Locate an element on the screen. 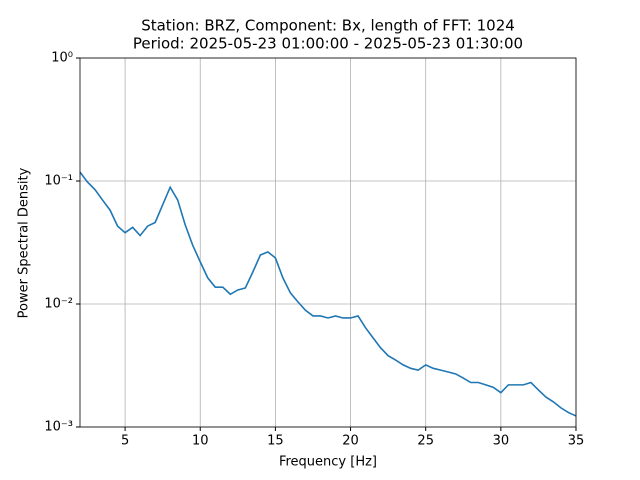 The image size is (640, 480). x-tick-label: 35 is located at coordinates (576, 441).